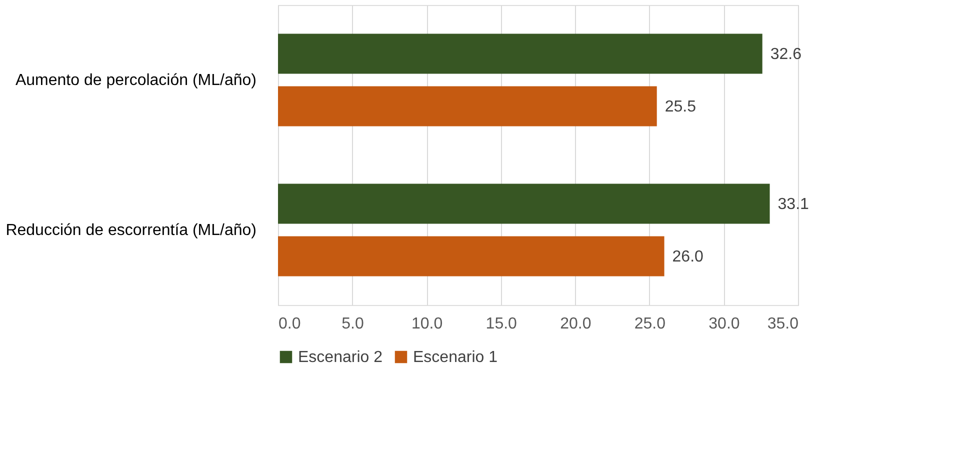  Describe the element at coordinates (794, 204) in the screenshot. I see `data-label: 33.1` at that location.